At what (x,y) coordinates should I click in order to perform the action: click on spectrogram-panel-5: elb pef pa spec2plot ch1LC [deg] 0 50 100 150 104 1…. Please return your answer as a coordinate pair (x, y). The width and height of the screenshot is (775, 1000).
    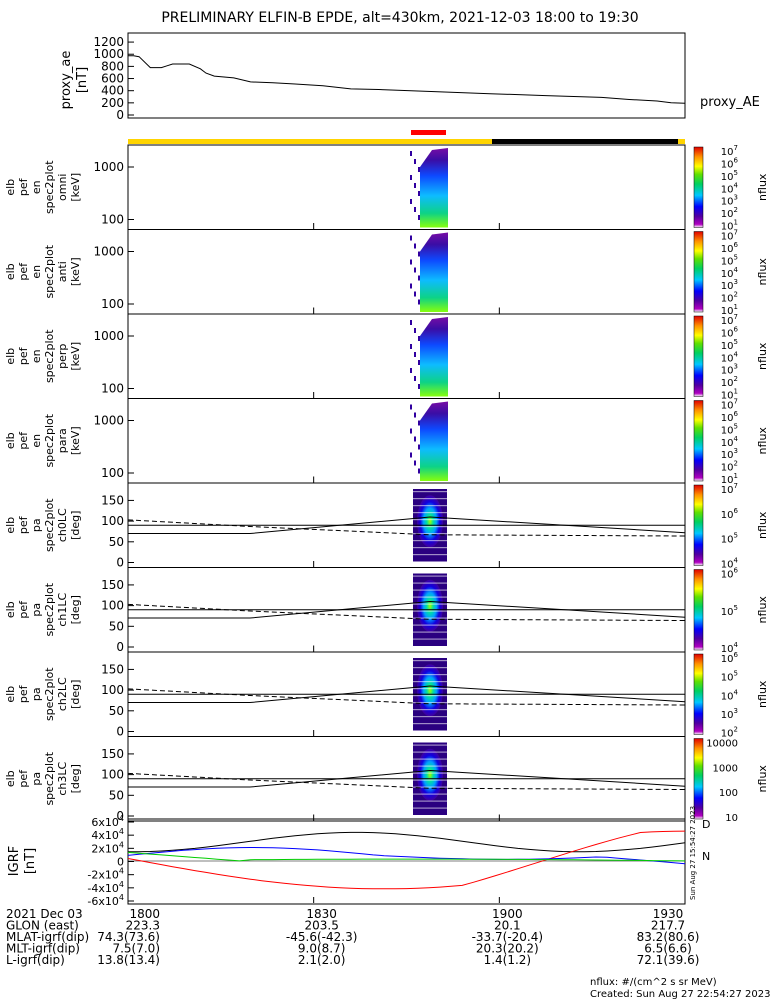
    Looking at the image, I should click on (386, 611).